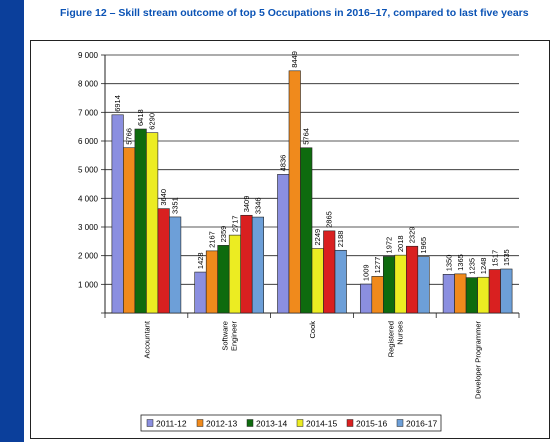 The width and height of the screenshot is (554, 442). Describe the element at coordinates (257, 205) in the screenshot. I see `data-label: 3346` at that location.